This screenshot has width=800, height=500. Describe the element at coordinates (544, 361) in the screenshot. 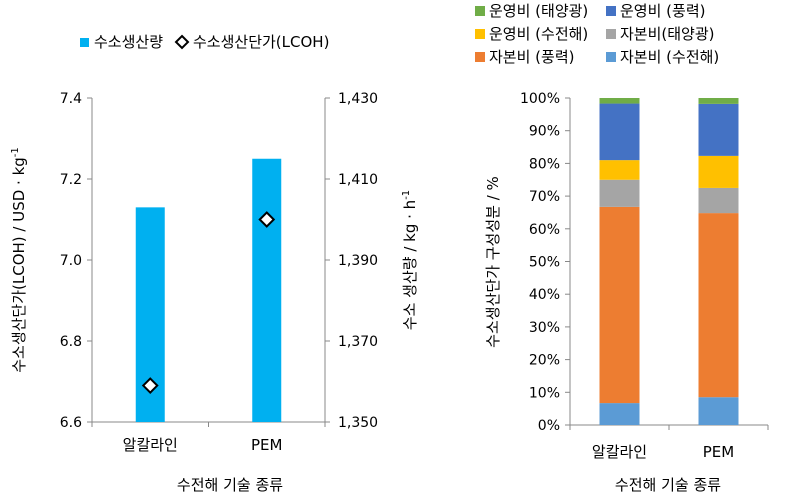

I see `stack-y-tick-label: 20%` at that location.